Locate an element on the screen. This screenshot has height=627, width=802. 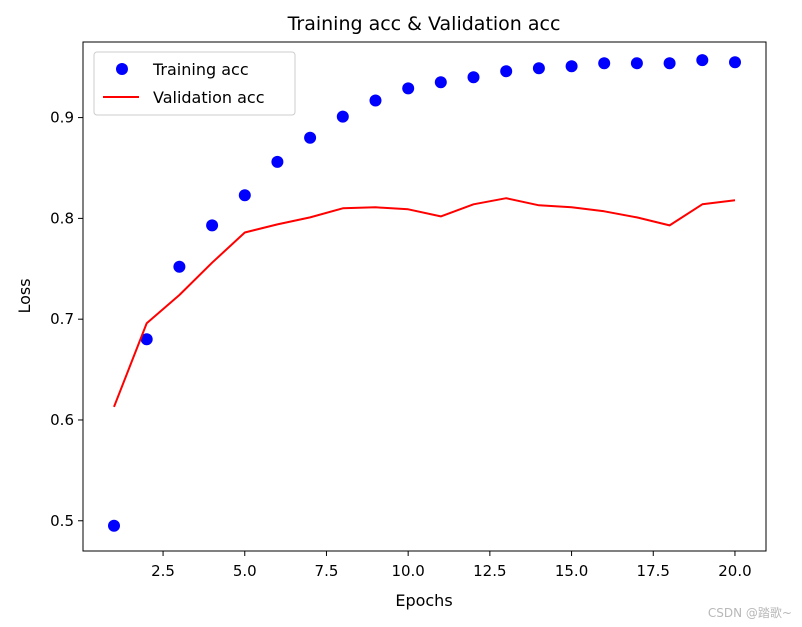
legend: Training acc Validation acc is located at coordinates (194, 83).